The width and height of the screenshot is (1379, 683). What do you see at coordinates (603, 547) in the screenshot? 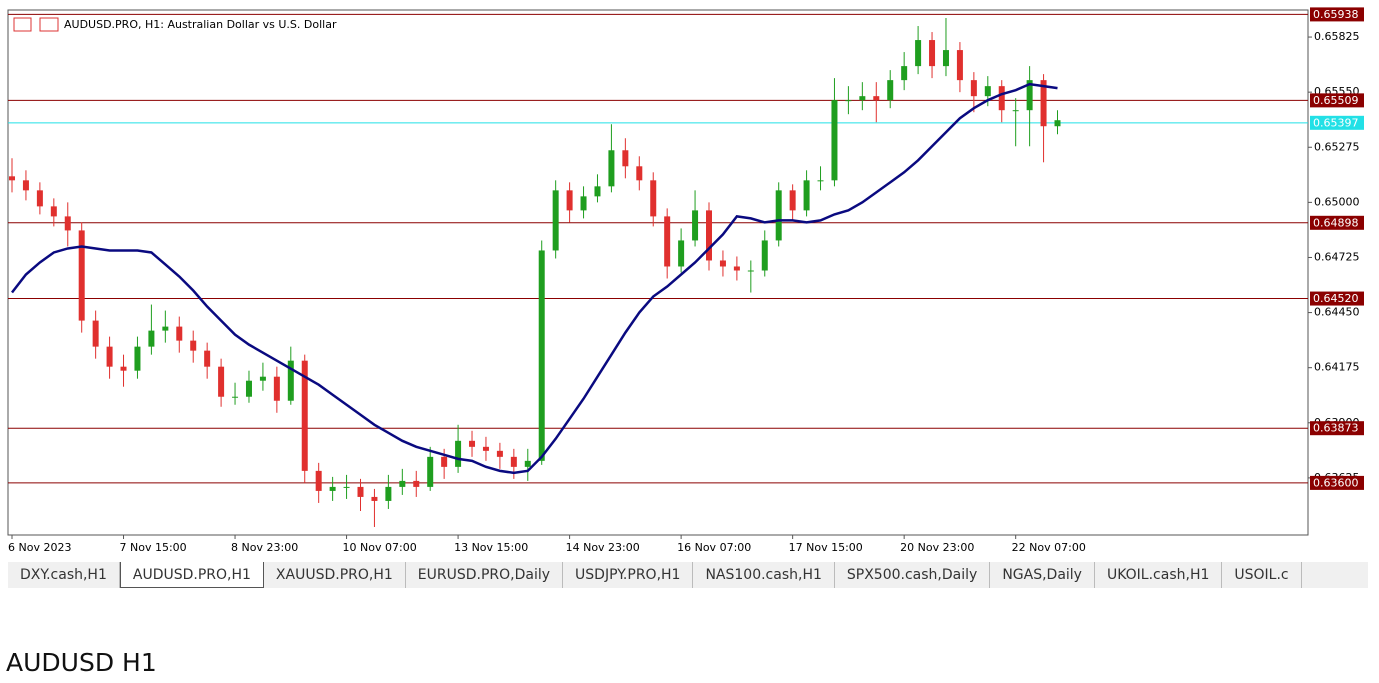
I see `x-tick-label: 14 Nov 23:00` at bounding box center [603, 547].